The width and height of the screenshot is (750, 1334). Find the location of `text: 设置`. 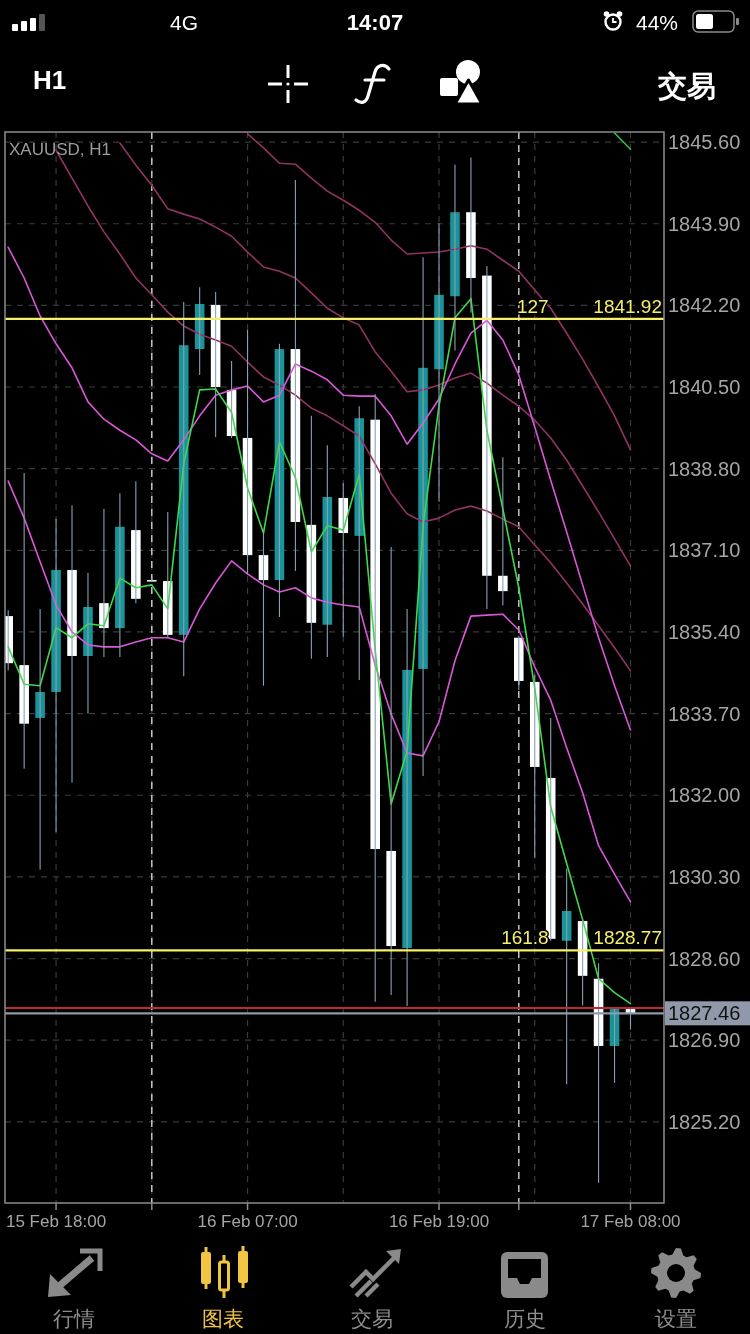

text: 设置 is located at coordinates (676, 1318).